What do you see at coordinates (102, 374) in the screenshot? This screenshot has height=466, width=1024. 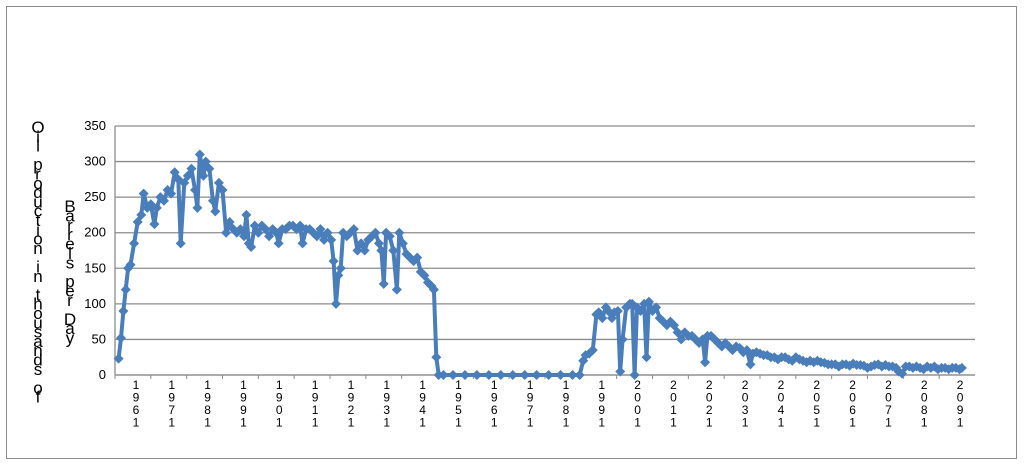 I see `y-tick-label: 0` at bounding box center [102, 374].